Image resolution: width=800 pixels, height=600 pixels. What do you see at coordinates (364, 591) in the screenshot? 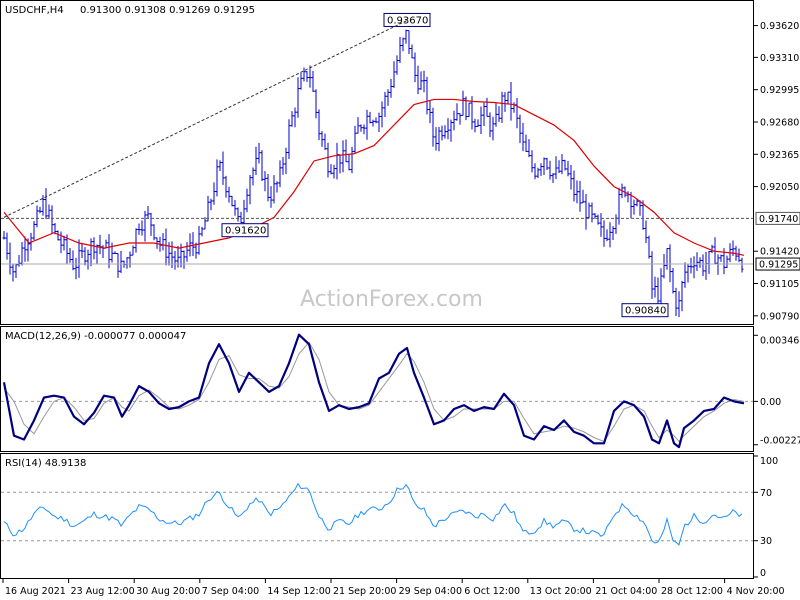
I see `x-tick-label-5: 21 Sep 20:00` at bounding box center [364, 591].